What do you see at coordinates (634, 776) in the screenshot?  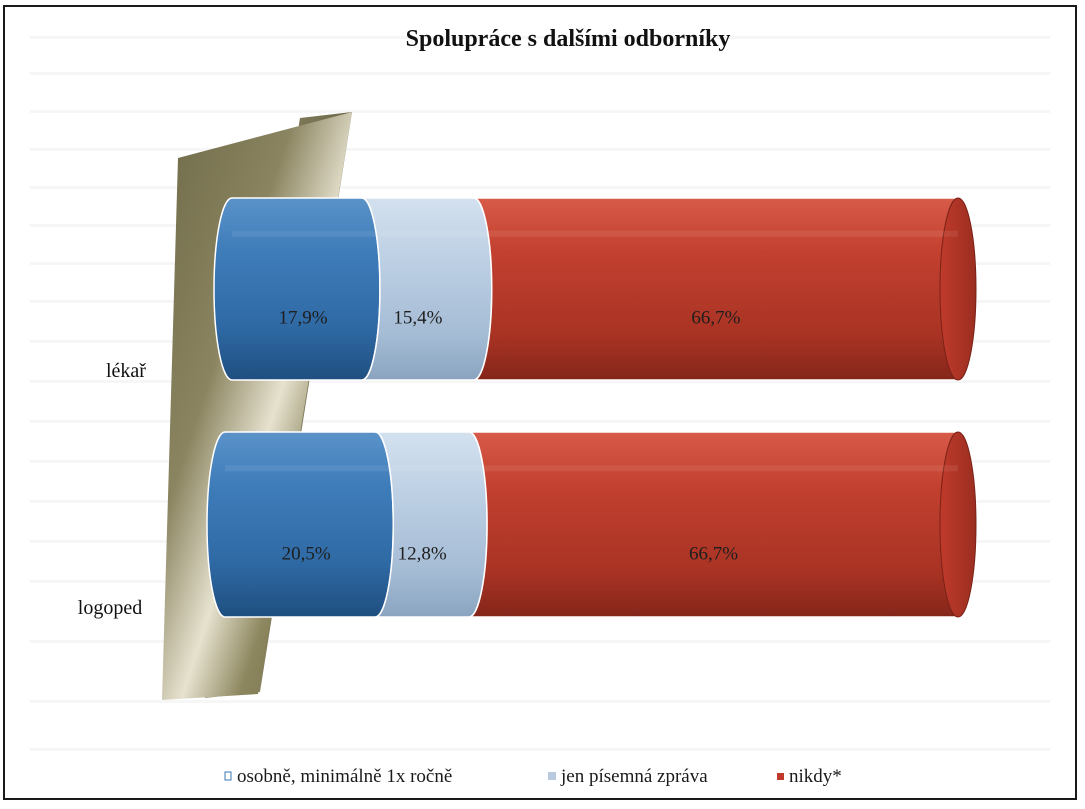 I see `legend-label-1: jen písemná zpráva` at bounding box center [634, 776].